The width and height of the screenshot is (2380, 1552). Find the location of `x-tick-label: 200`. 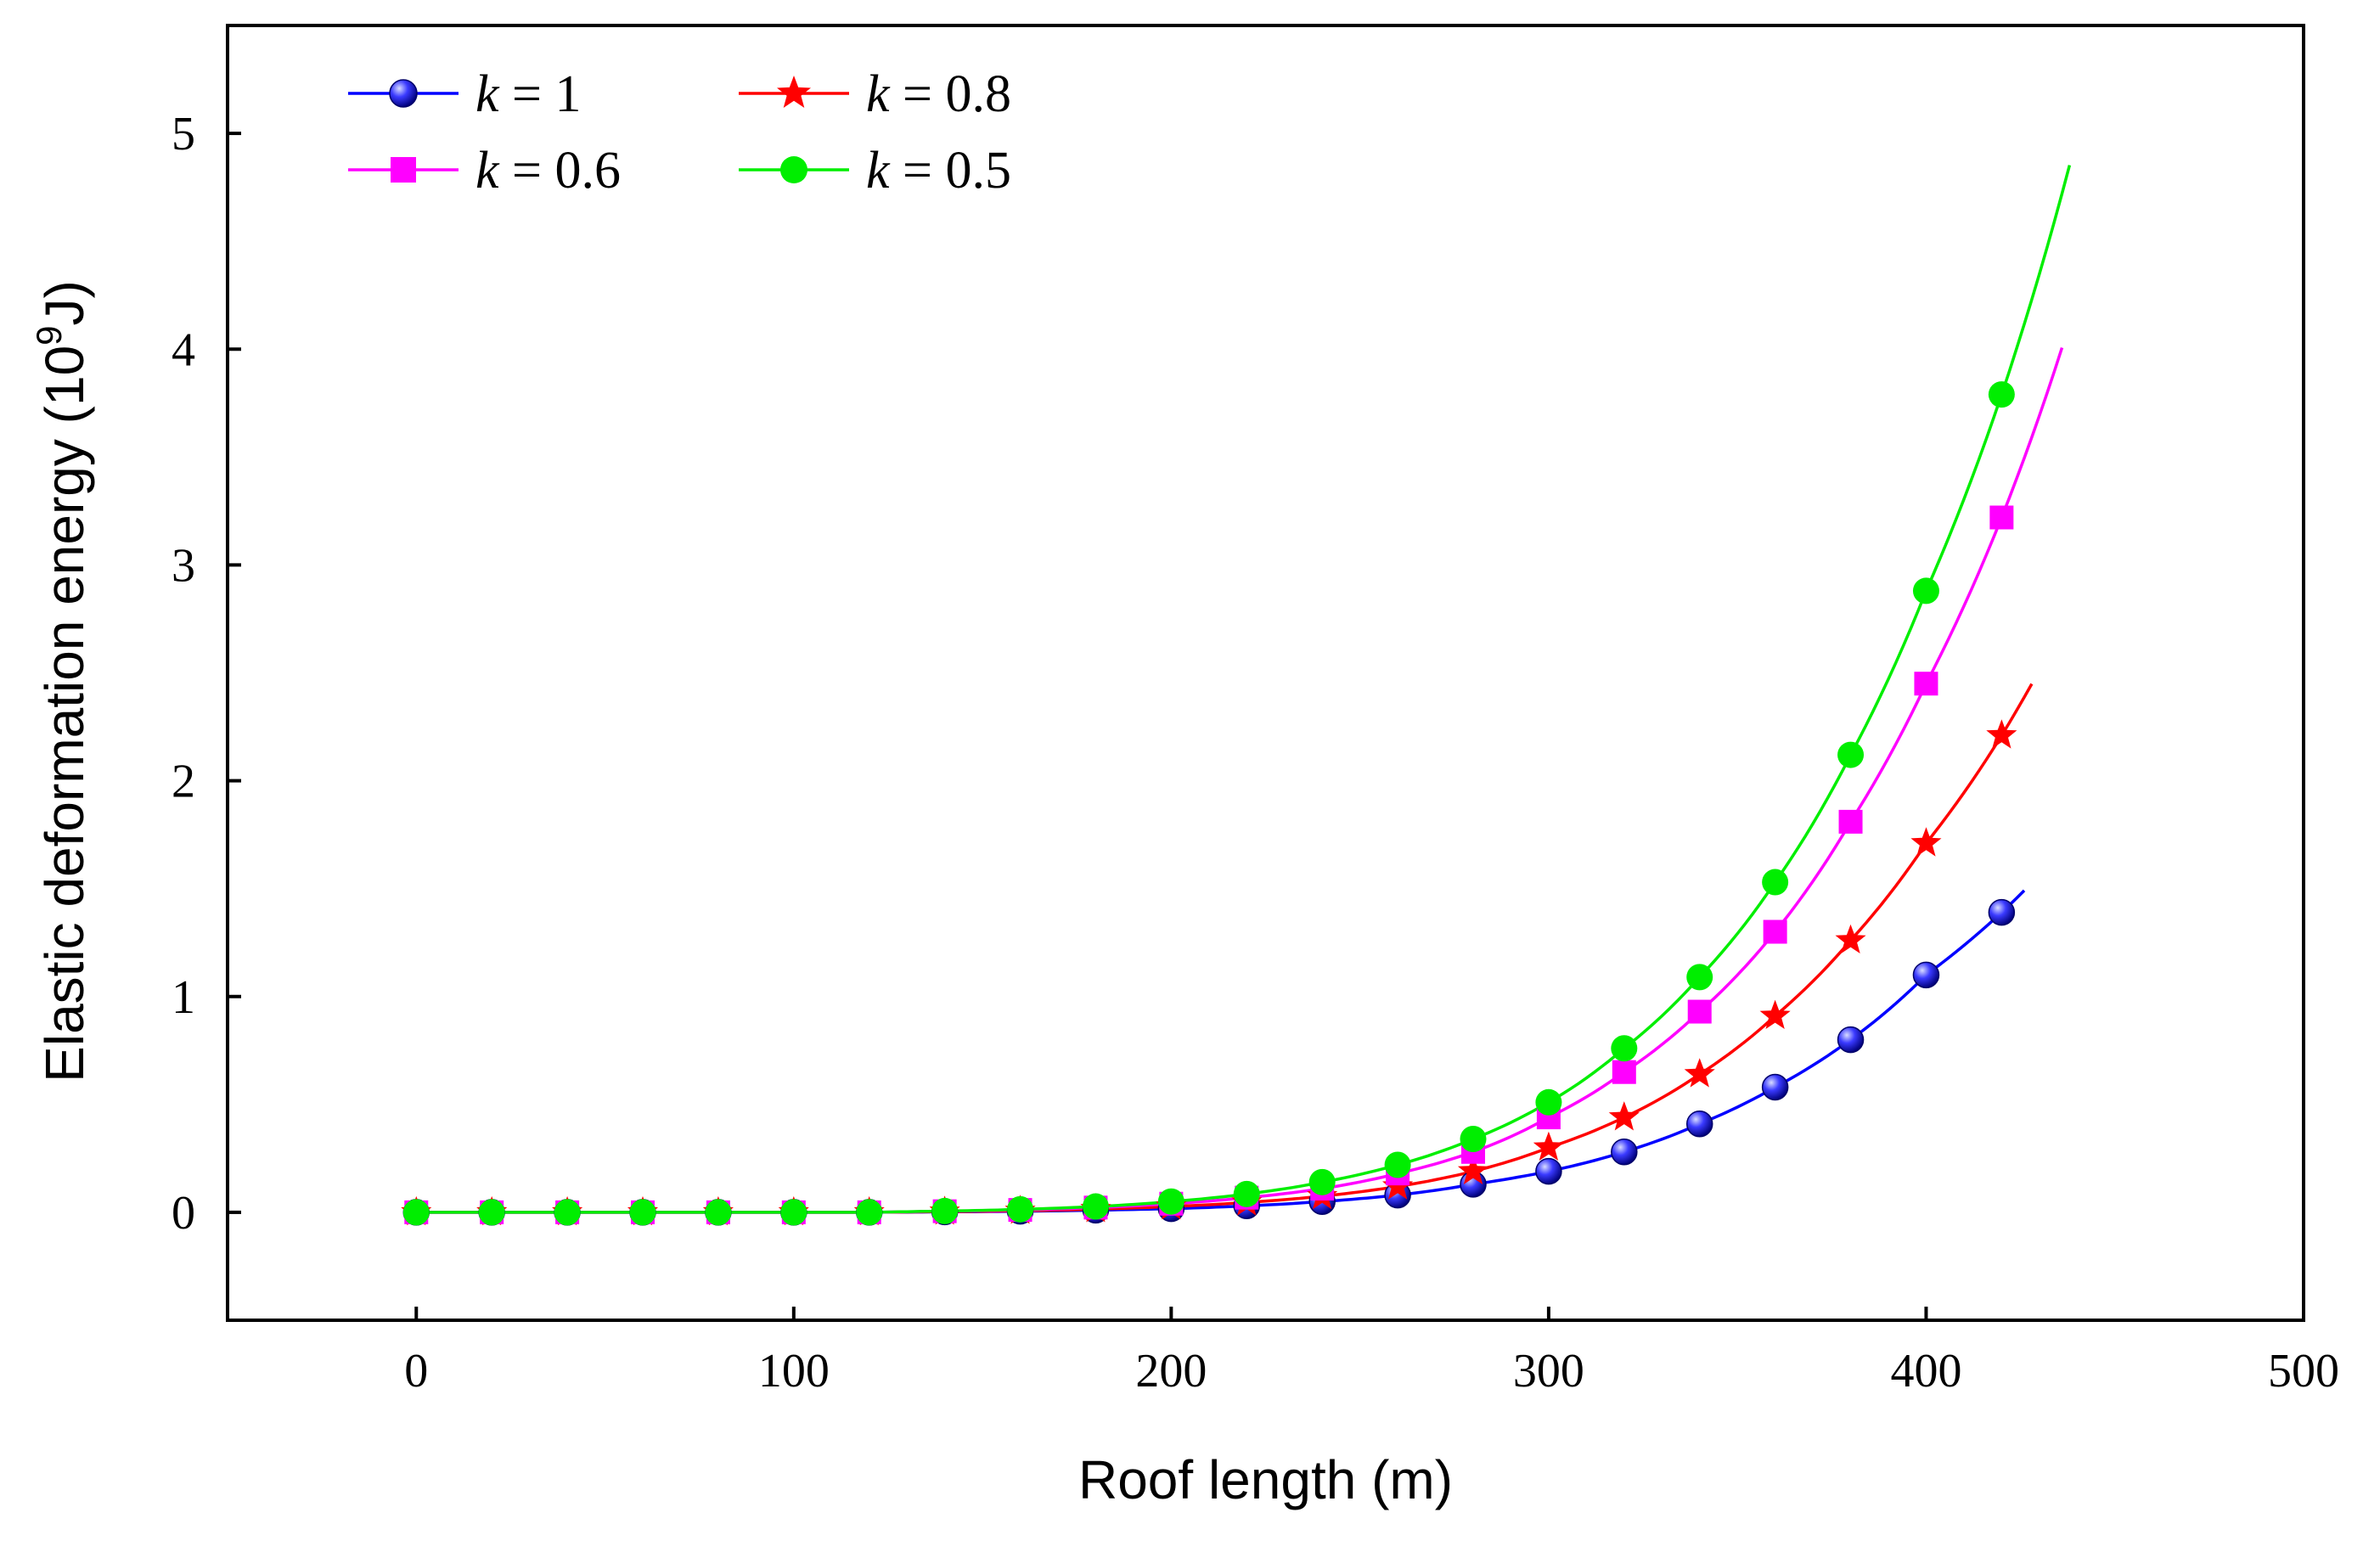

x-tick-label: 200 is located at coordinates (1171, 1371).